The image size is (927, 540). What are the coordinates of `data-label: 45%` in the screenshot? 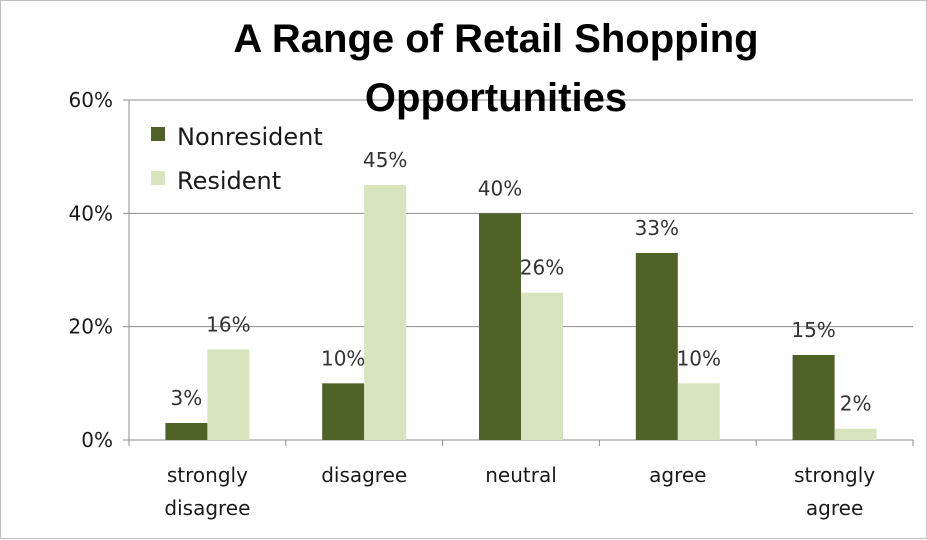 It's located at (385, 160).